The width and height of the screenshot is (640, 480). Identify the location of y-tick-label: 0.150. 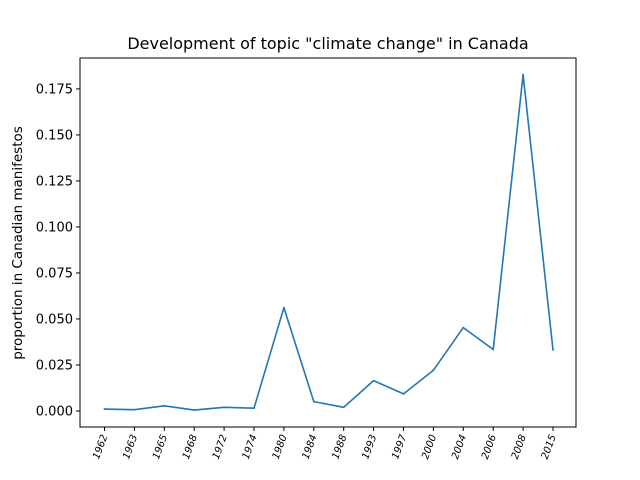
(54, 135).